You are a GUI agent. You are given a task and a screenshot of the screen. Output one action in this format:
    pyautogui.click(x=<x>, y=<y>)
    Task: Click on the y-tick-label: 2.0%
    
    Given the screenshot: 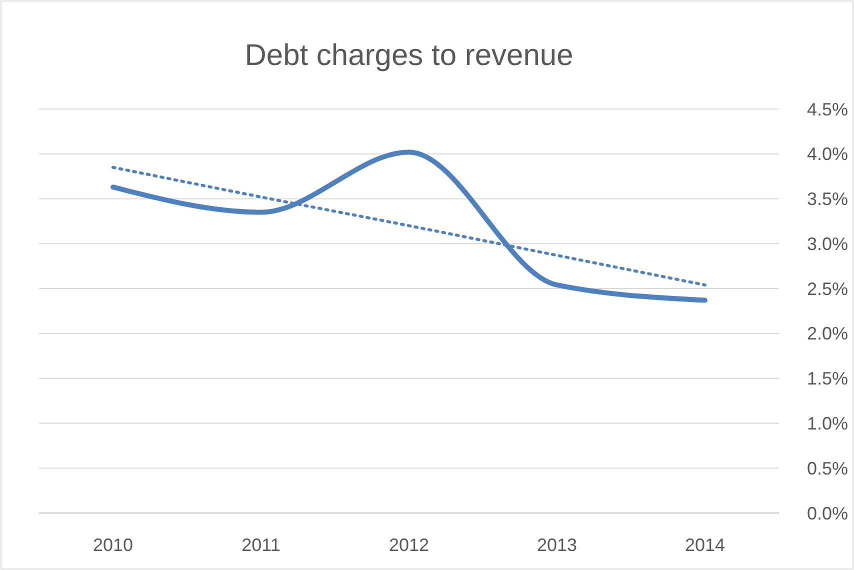 What is the action you would take?
    pyautogui.click(x=827, y=334)
    